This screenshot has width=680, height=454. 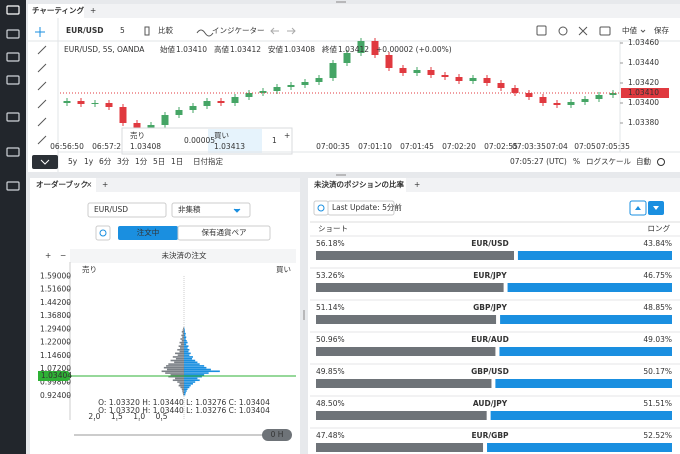 I want to click on price-tick-label: 1.03420, so click(x=643, y=82).